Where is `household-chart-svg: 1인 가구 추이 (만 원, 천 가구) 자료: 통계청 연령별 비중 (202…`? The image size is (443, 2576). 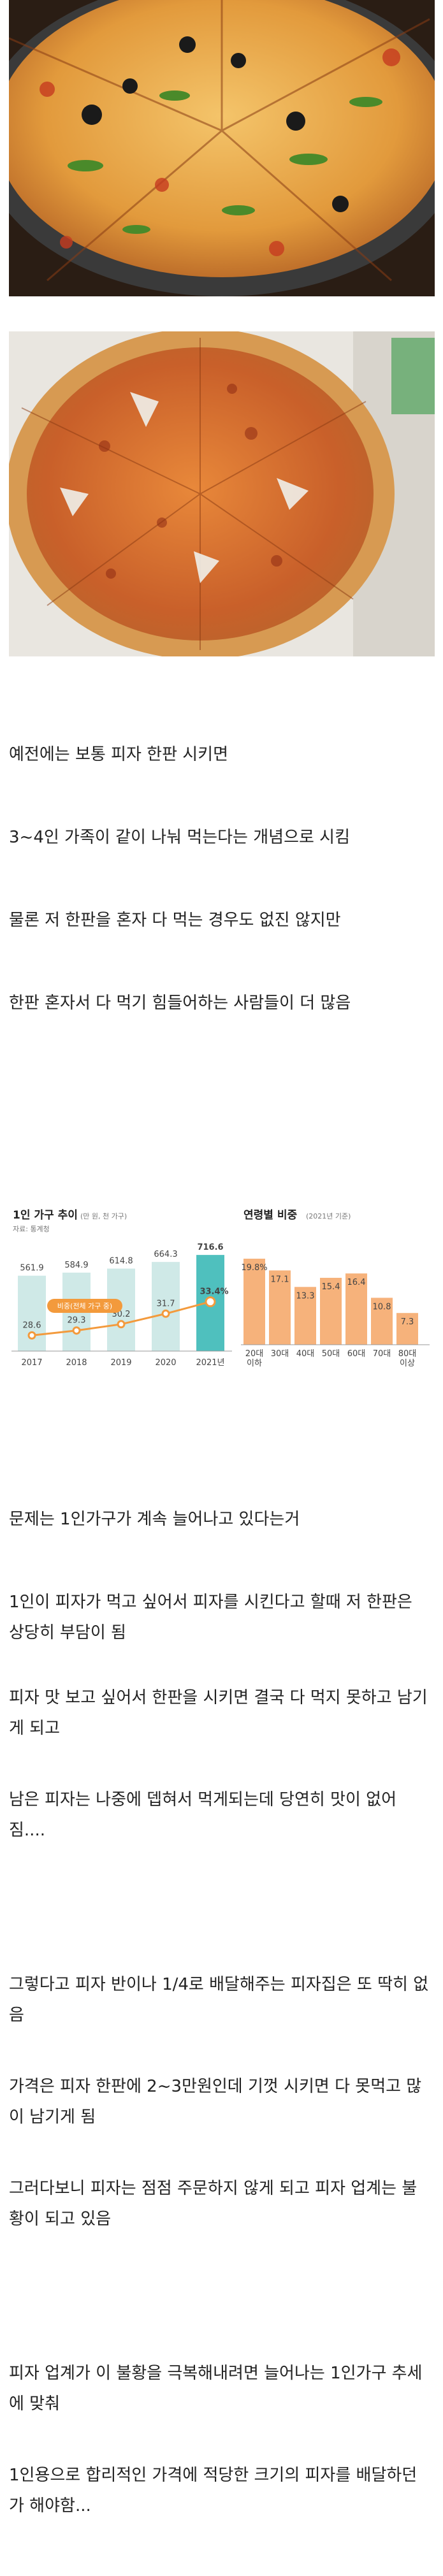
household-chart-svg: 1인 가구 추이 (만 원, 천 가구) 자료: 통계청 연령별 비중 (202… is located at coordinates (220, 1288).